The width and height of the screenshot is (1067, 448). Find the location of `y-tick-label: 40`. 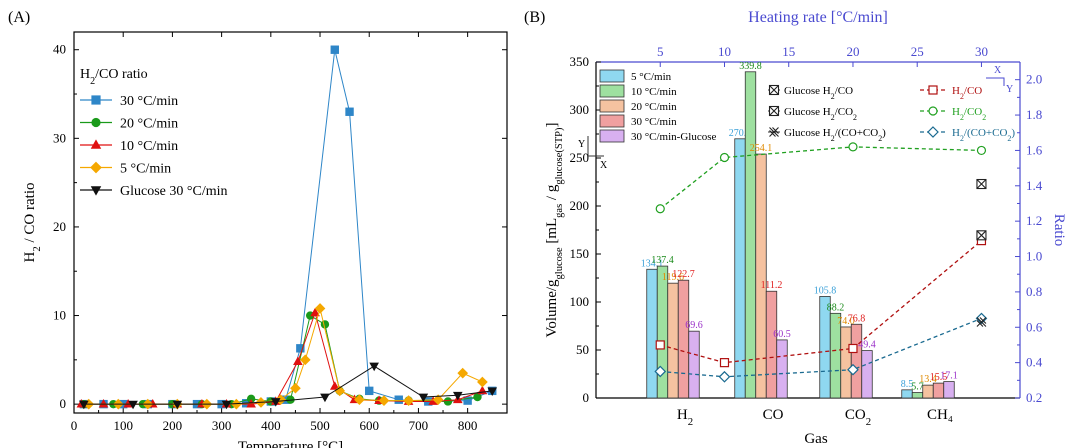

y-tick-label: 40 is located at coordinates (59, 49).